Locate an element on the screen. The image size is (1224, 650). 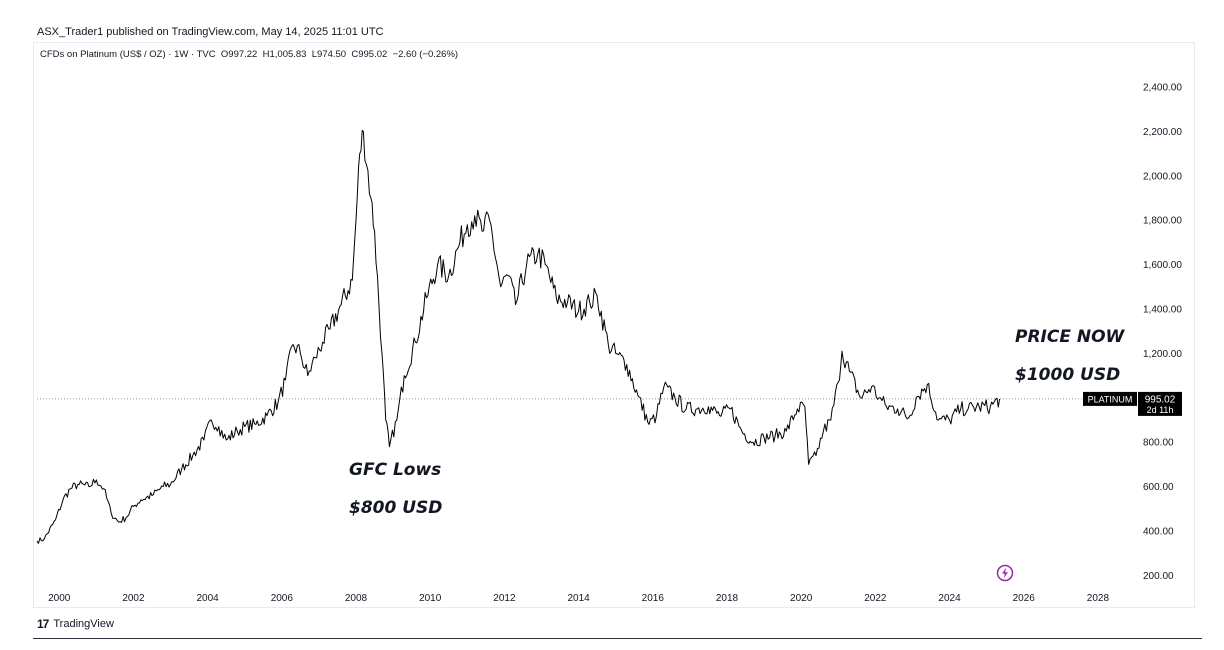
lightning-bolt-icon is located at coordinates (1005, 573).